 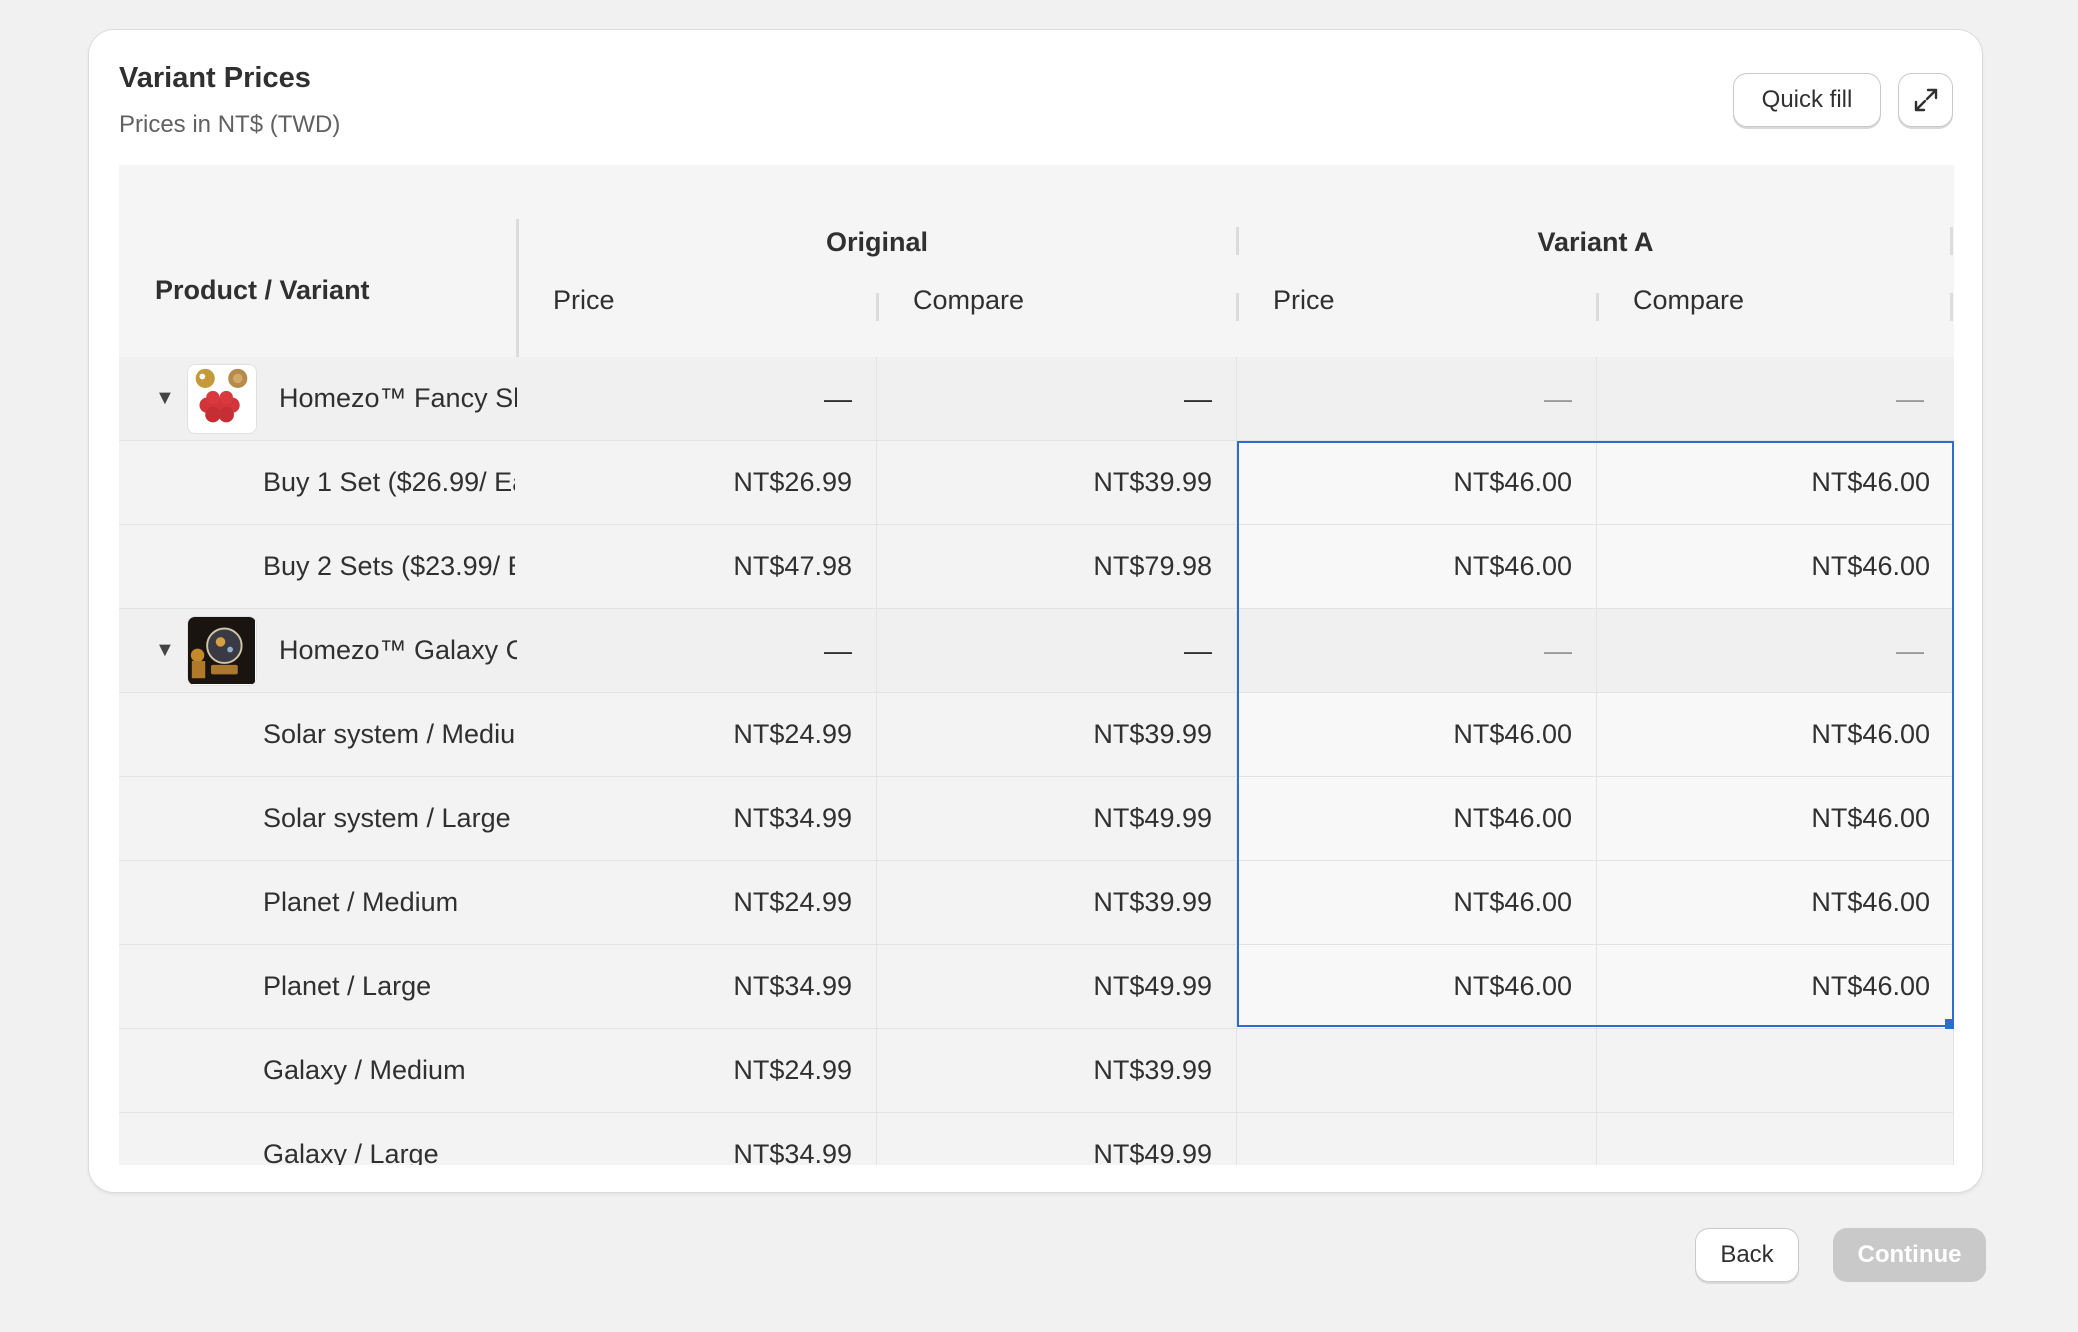 I want to click on product-name: Homezo™ Fancy Sh, so click(x=398, y=398).